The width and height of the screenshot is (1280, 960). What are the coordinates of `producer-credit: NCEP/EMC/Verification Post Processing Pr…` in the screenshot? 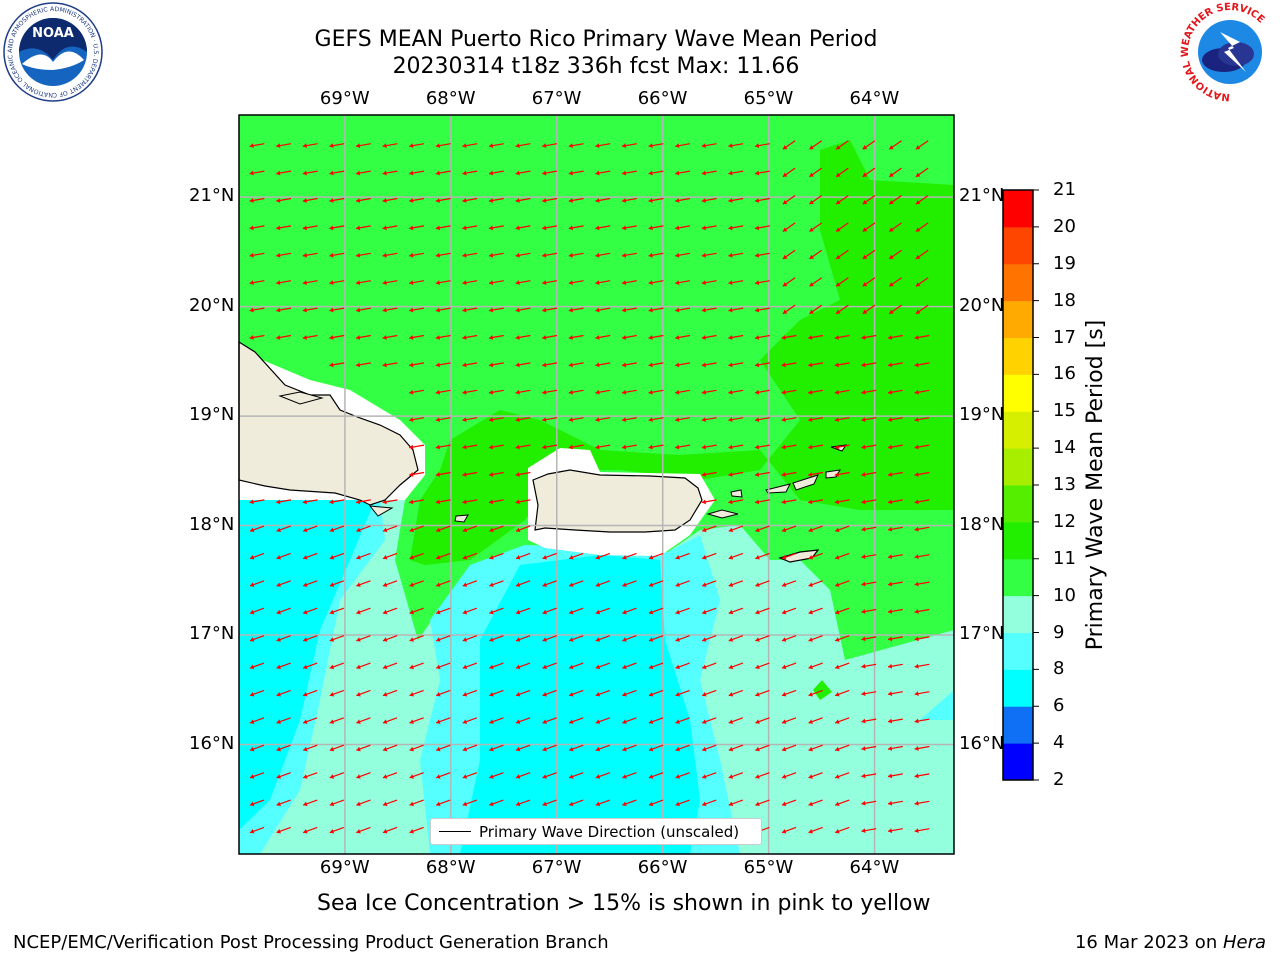 It's located at (311, 942).